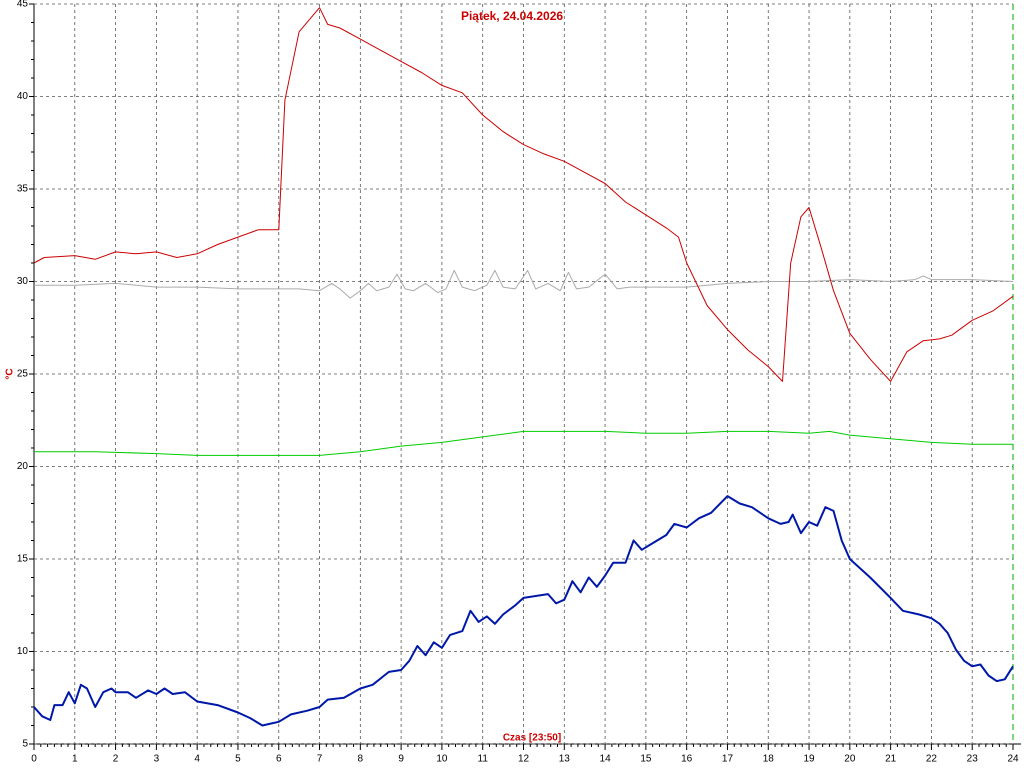 Image resolution: width=1024 pixels, height=768 pixels. I want to click on x-tick-label: 14, so click(606, 759).